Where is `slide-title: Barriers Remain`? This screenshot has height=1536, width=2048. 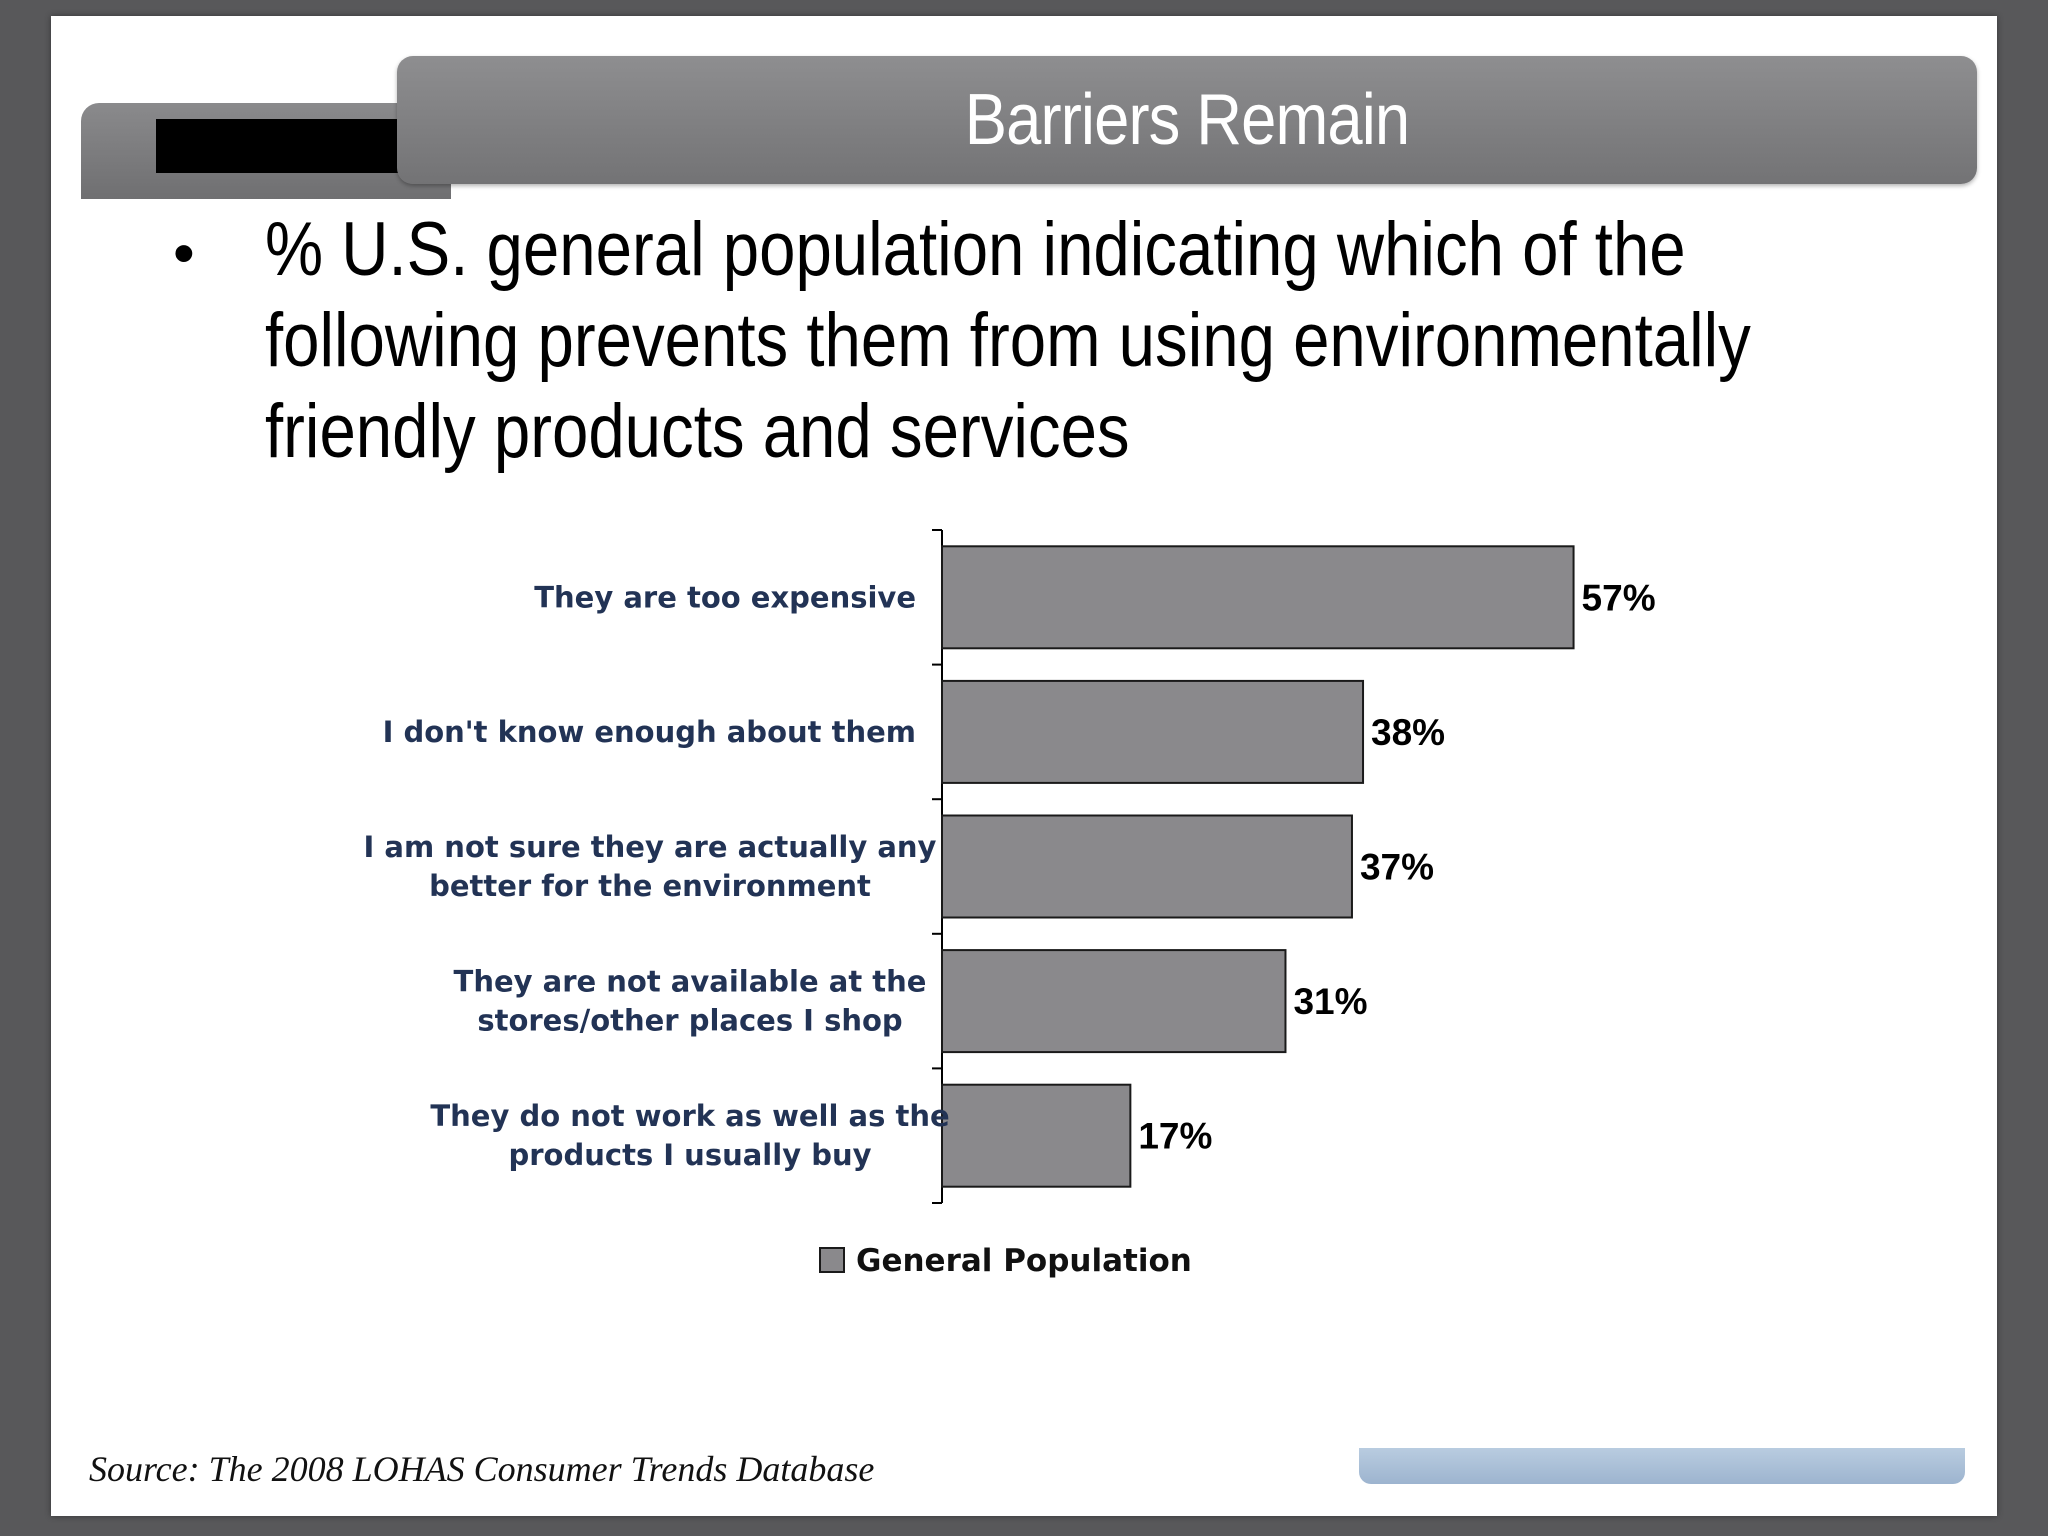
slide-title: Barriers Remain is located at coordinates (1187, 120).